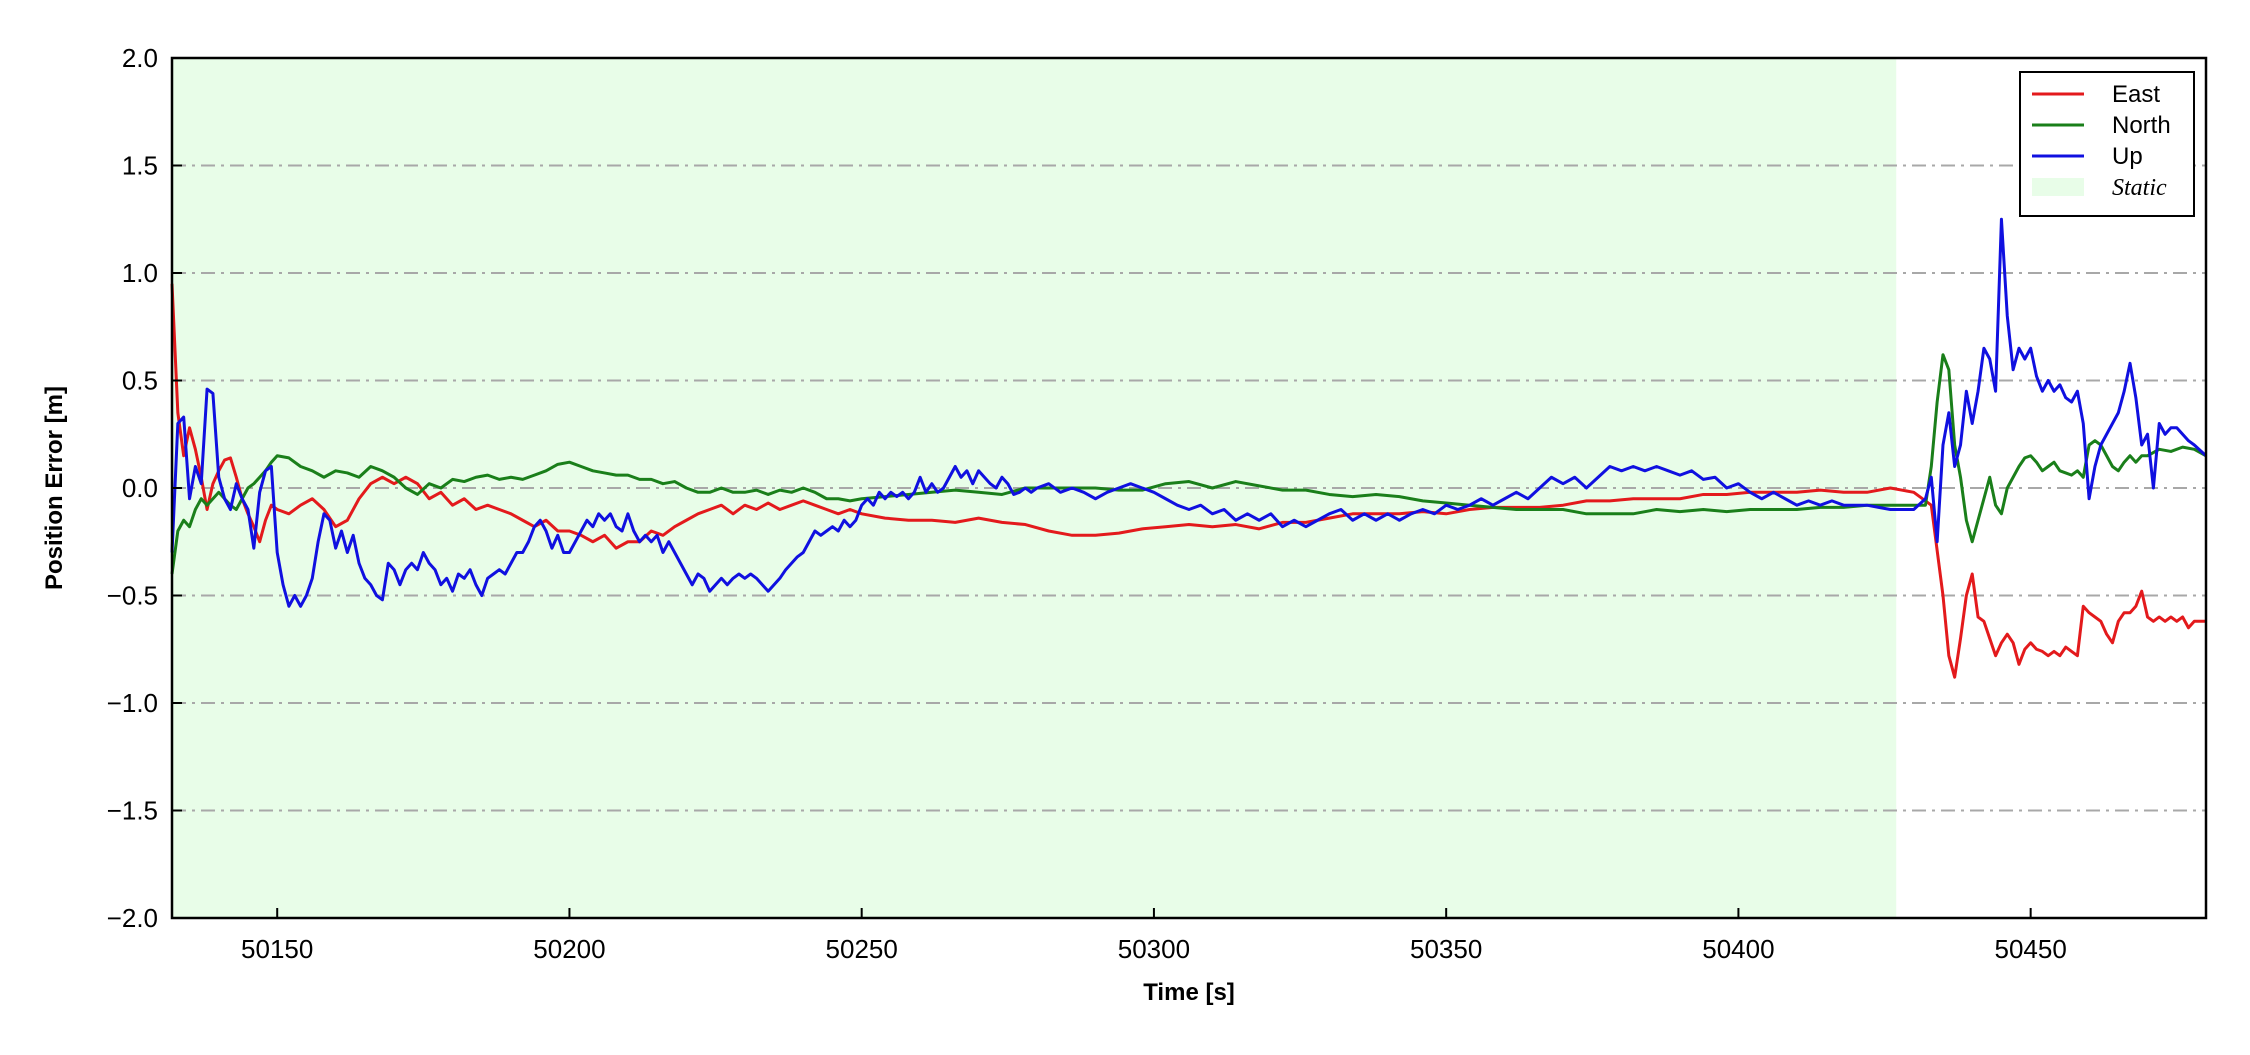  What do you see at coordinates (140, 166) in the screenshot?
I see `y-tick-label: 1.5` at bounding box center [140, 166].